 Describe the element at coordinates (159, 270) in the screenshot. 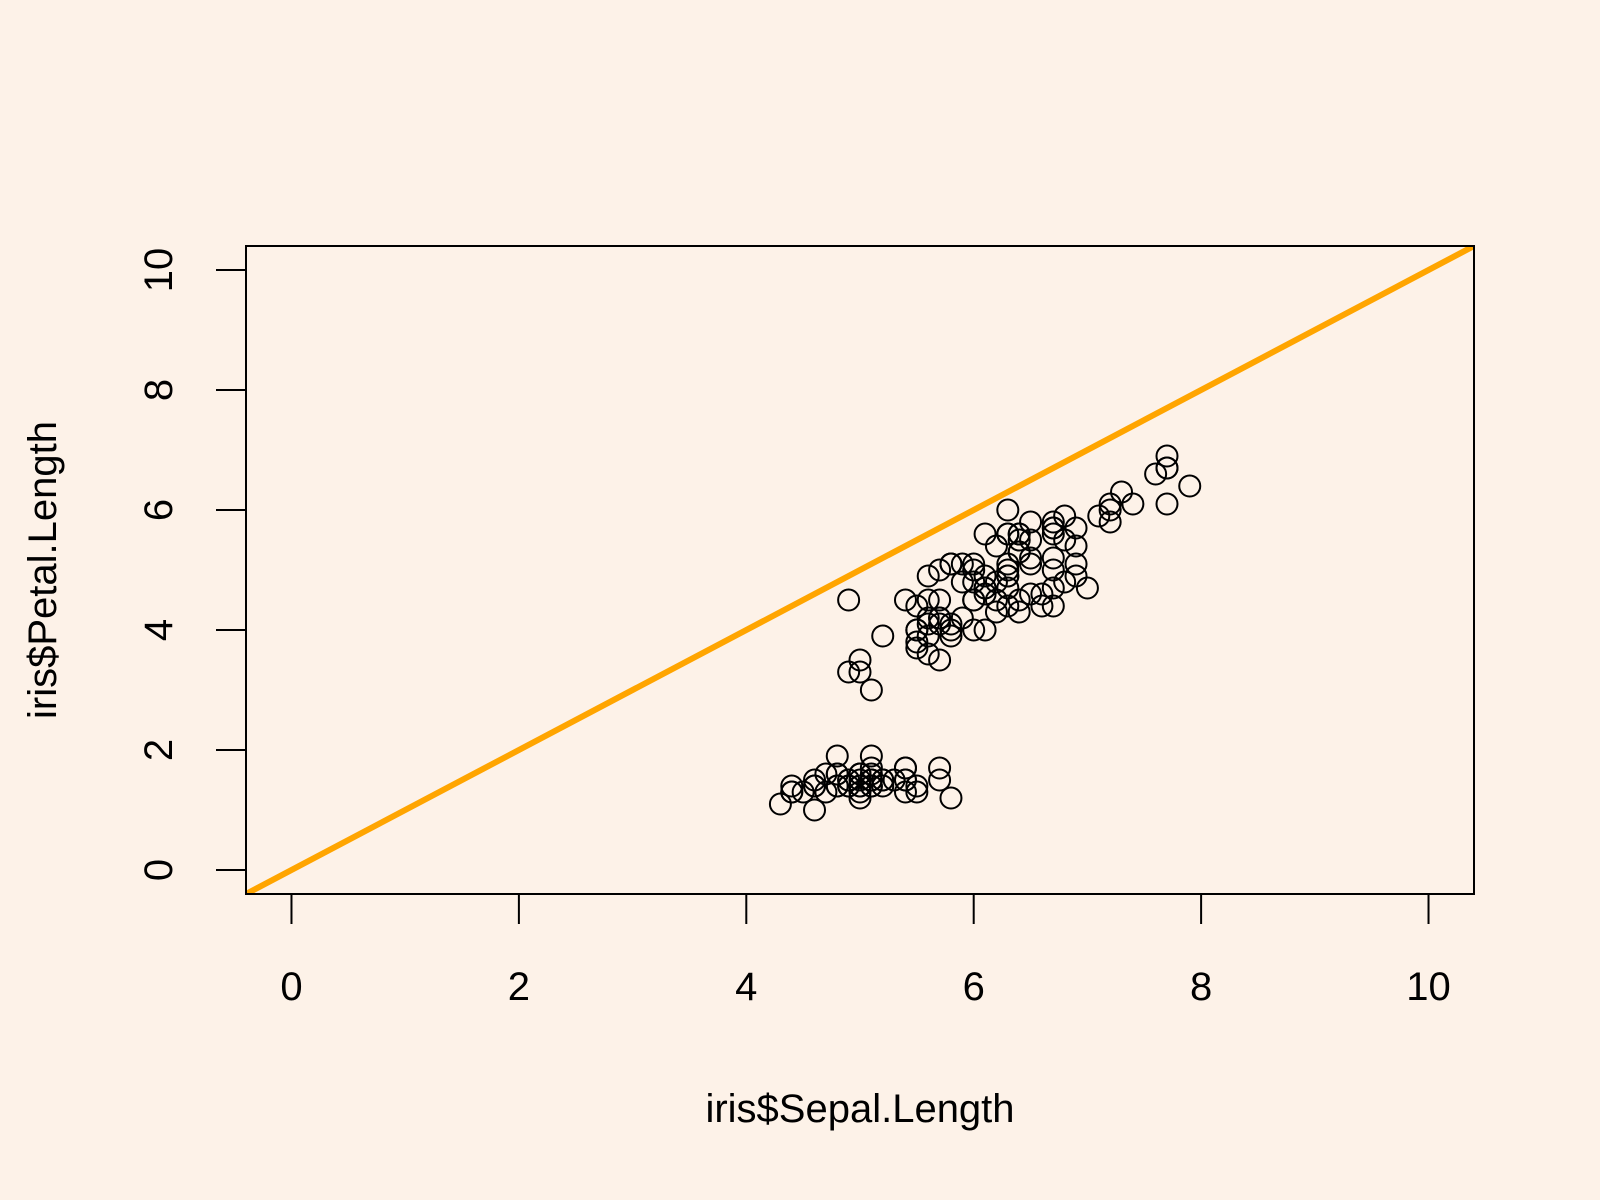

I see `y-tick-label: 10` at that location.